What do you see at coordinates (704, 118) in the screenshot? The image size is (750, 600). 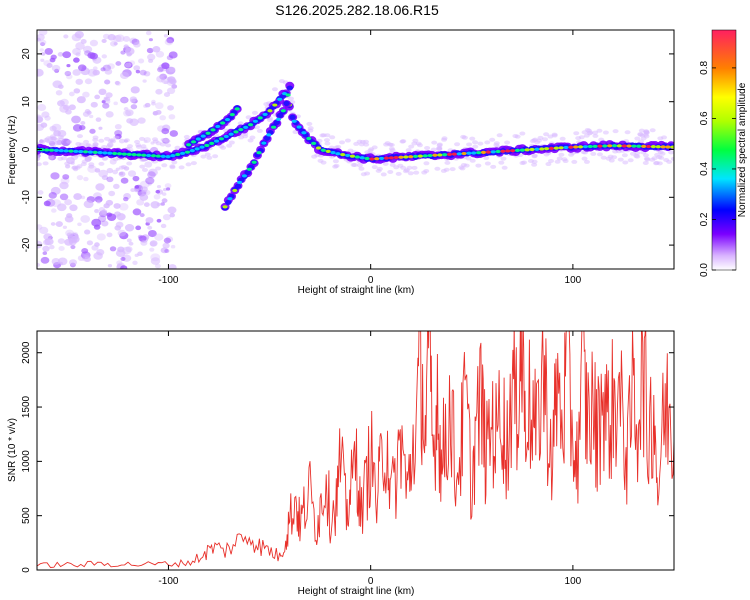 I see `colorbar-tick-label: 0.6` at bounding box center [704, 118].